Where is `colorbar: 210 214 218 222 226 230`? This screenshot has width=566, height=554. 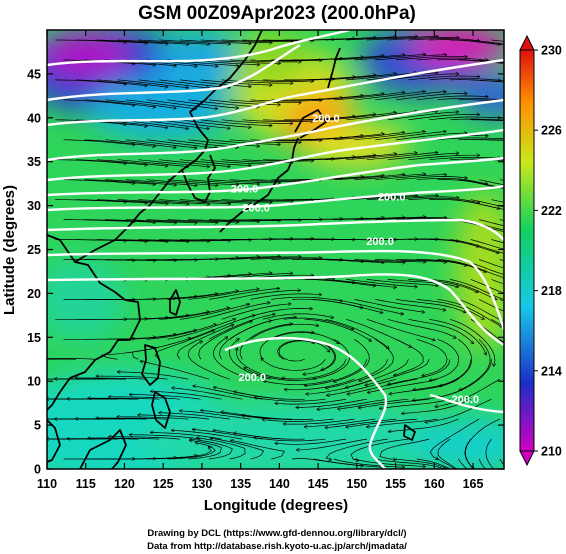
colorbar: 210 214 218 222 226 230 is located at coordinates (540, 250).